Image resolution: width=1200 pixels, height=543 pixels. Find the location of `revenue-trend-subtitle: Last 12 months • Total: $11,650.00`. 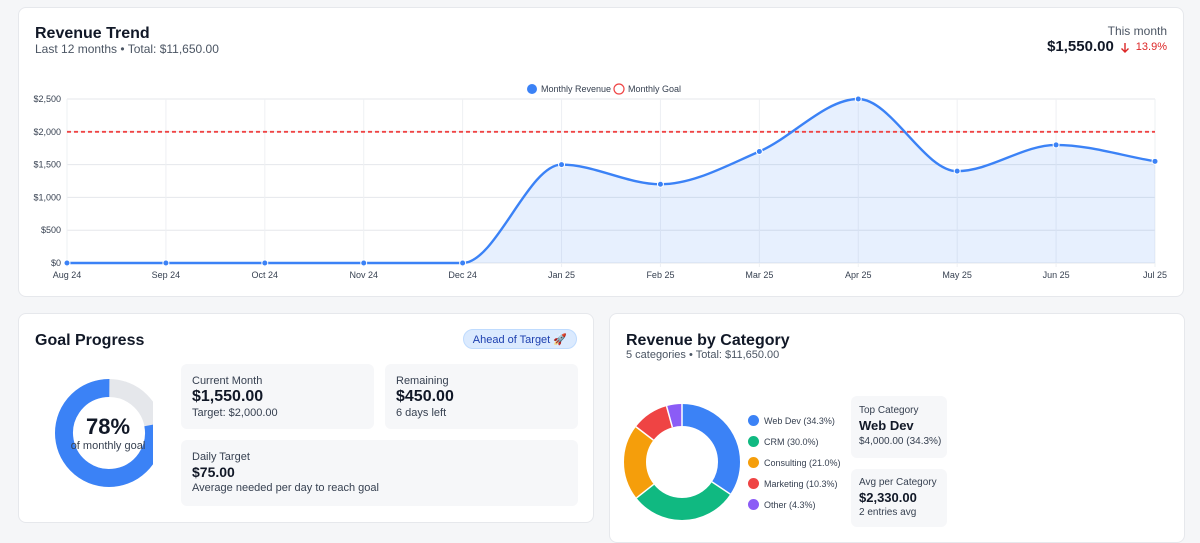

revenue-trend-subtitle: Last 12 months • Total: $11,650.00 is located at coordinates (127, 49).